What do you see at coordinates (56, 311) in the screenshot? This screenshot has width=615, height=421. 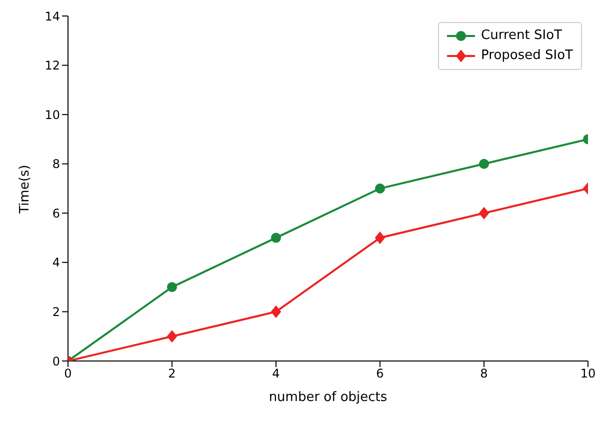 I see `y-tick-label: 2` at bounding box center [56, 311].